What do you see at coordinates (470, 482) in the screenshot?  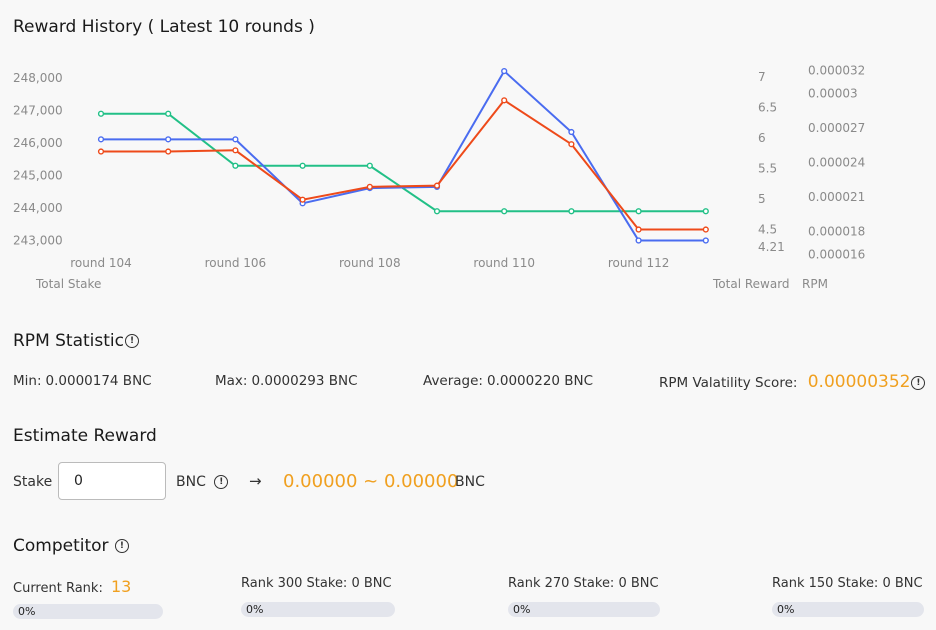 I see `estimate-result-unit: BNC` at bounding box center [470, 482].